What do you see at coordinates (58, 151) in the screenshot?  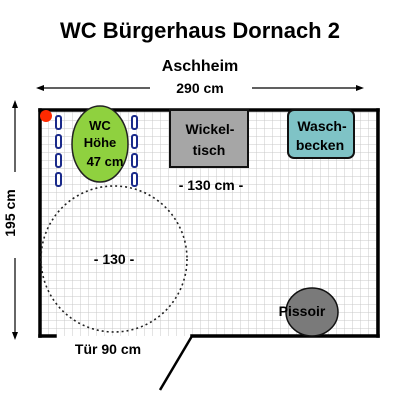 I see `grab-bar-left` at bounding box center [58, 151].